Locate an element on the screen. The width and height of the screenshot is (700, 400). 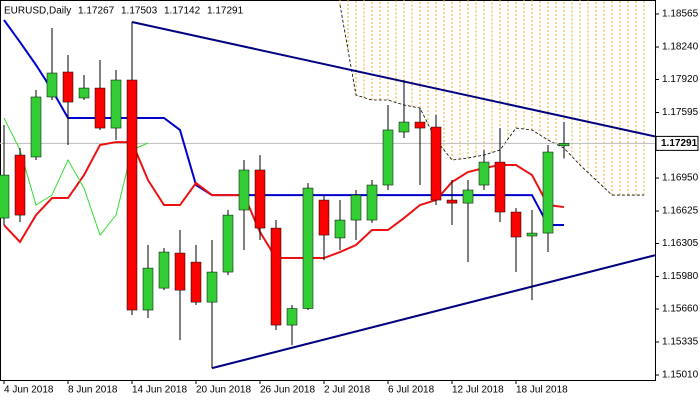
last-price-box is located at coordinates (677, 143).